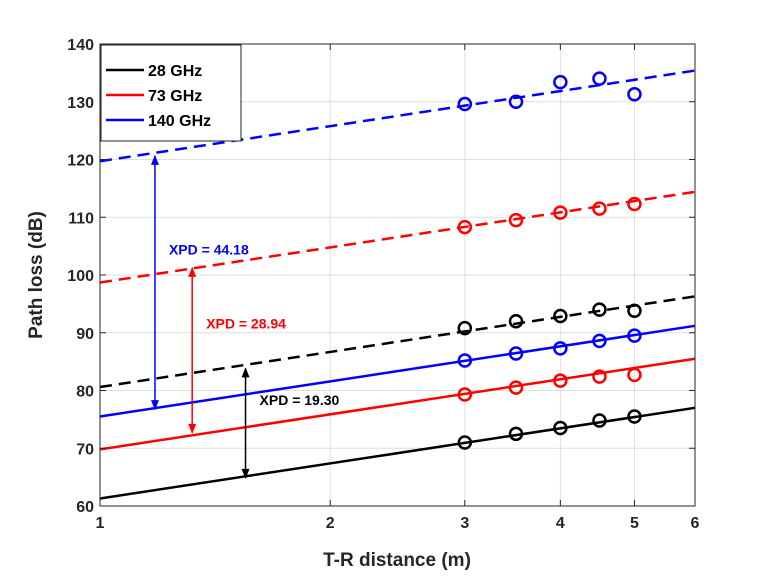 The height and width of the screenshot is (576, 768). Describe the element at coordinates (80, 276) in the screenshot. I see `y-tick-label: 100` at that location.